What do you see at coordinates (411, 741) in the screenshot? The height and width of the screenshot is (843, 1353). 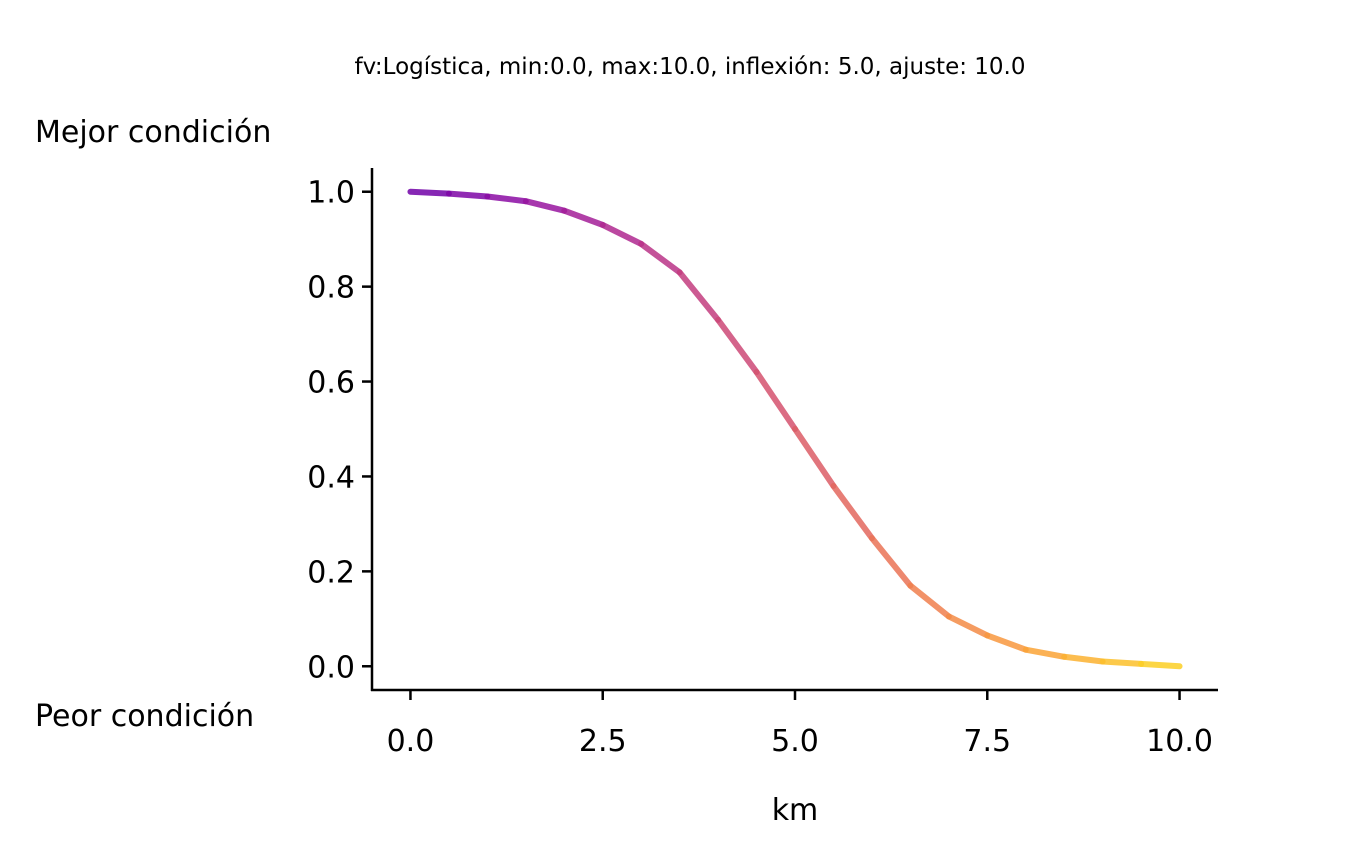 I see `x-tick-label: 0.0` at bounding box center [411, 741].